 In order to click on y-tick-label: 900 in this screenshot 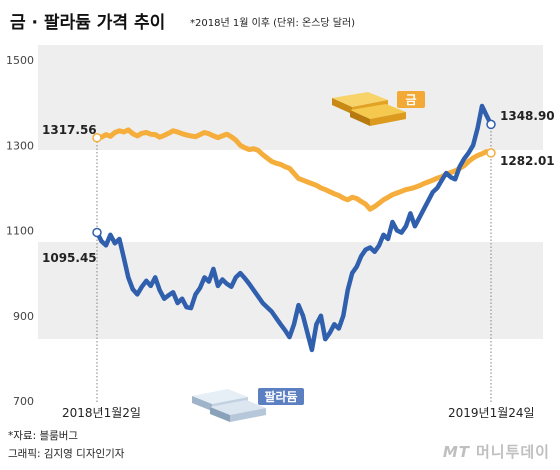, I will do `click(23, 316)`.